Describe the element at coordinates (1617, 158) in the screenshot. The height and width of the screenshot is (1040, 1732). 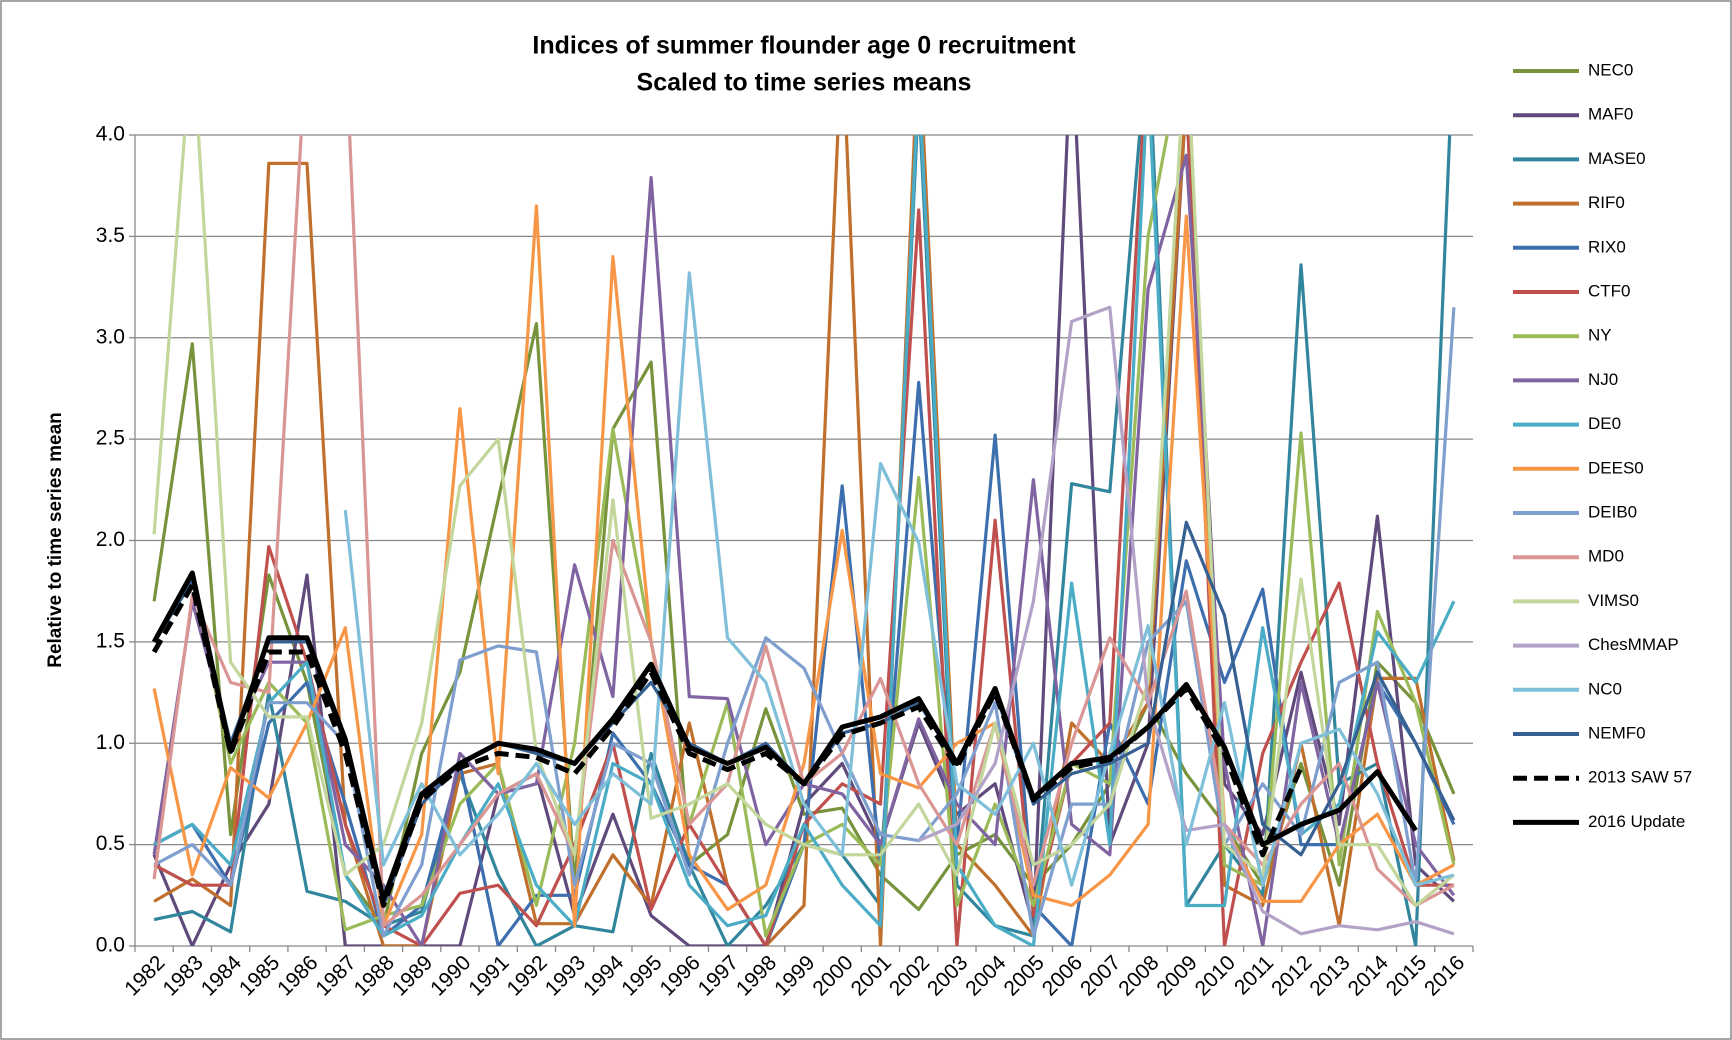
I see `legend-label: MASE0` at that location.